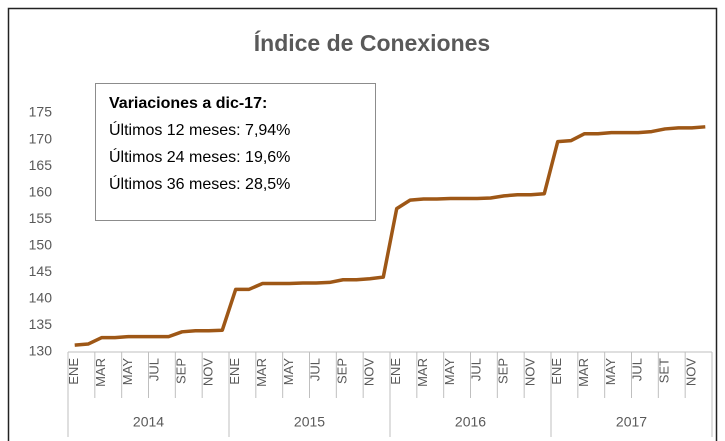 The image size is (725, 441). What do you see at coordinates (41, 298) in the screenshot?
I see `y-tick-label: 140` at bounding box center [41, 298].